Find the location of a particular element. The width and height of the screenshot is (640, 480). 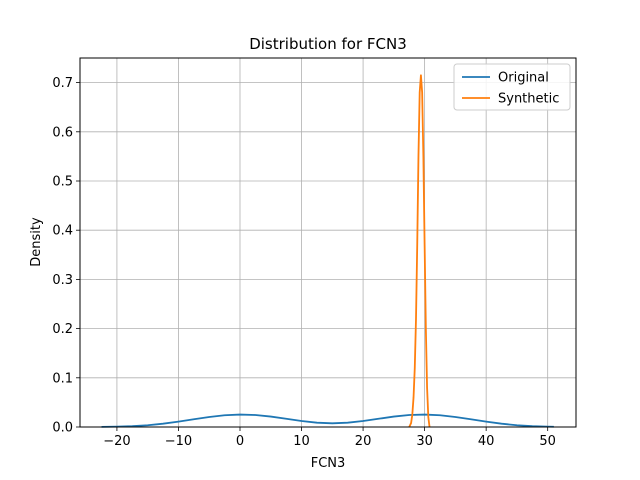

y-tick-label: 0.1 is located at coordinates (62, 378).